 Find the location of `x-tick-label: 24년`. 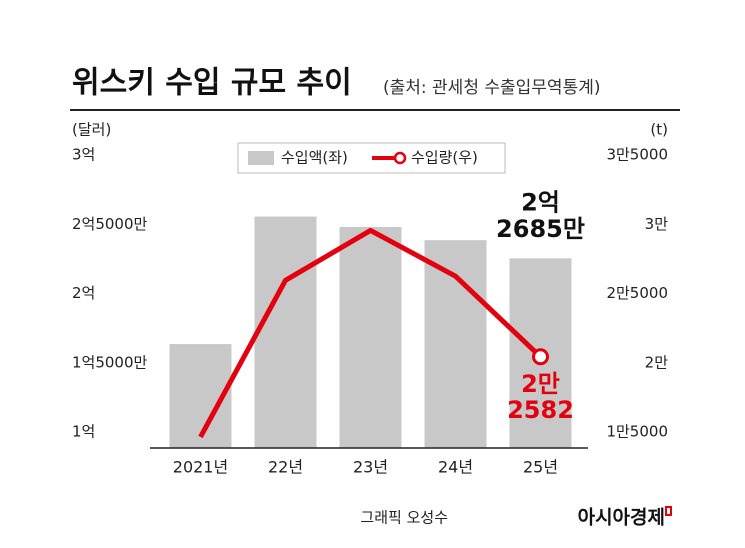

x-tick-label: 24년 is located at coordinates (455, 467).